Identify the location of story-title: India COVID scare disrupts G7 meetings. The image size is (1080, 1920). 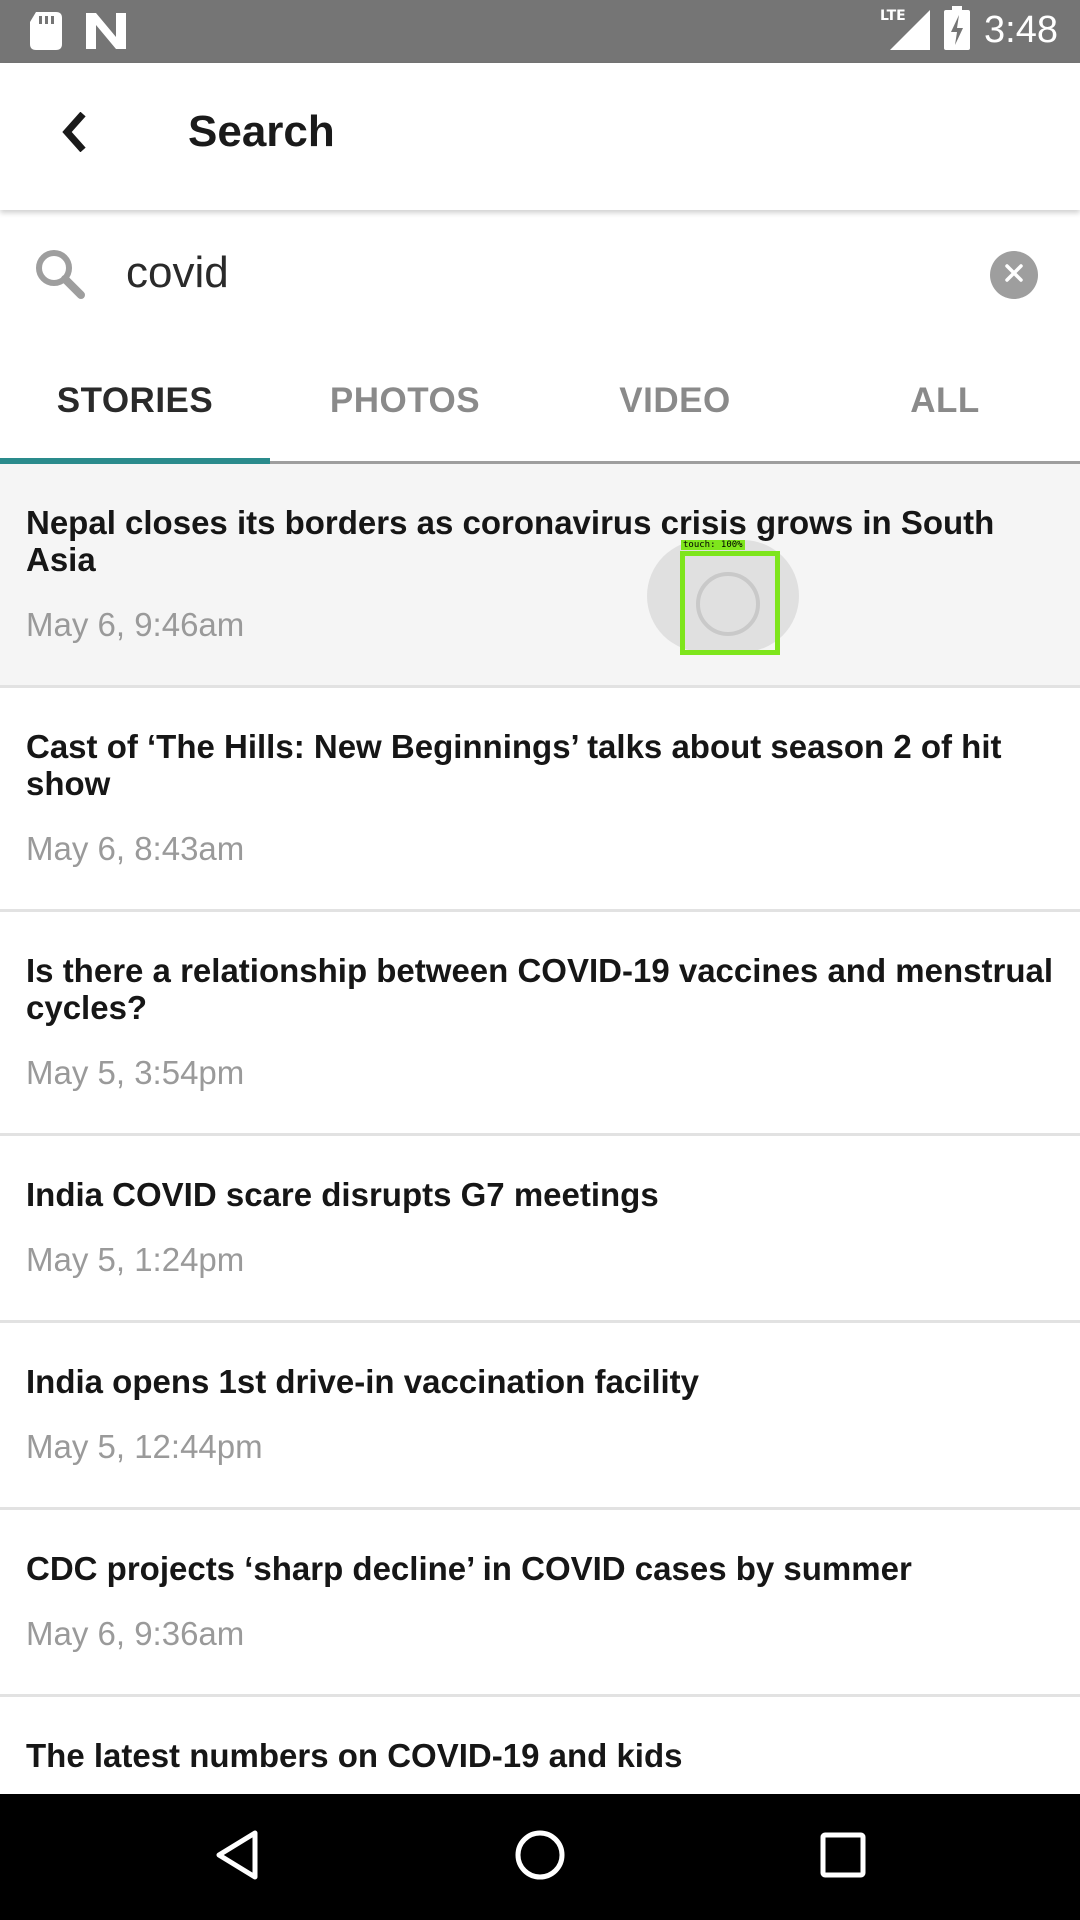
(342, 1194).